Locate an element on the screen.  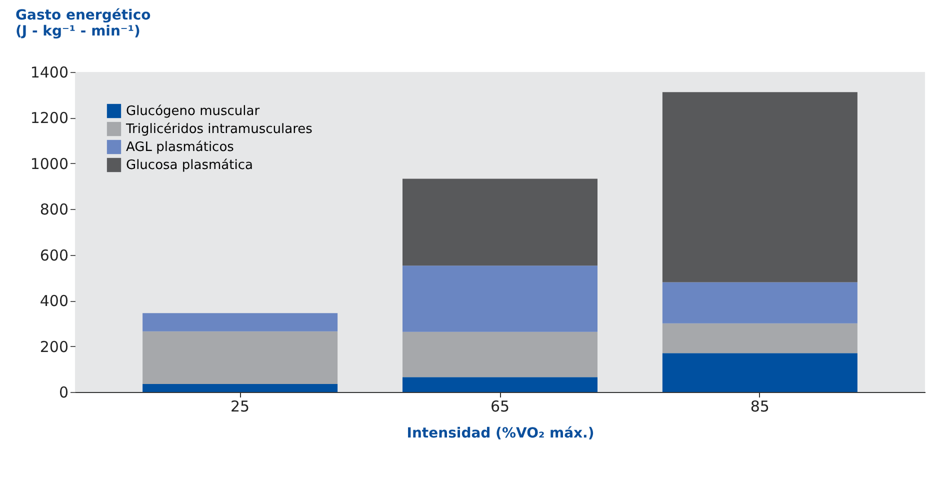
legend-label: AGL plasmáticos is located at coordinates (180, 147).